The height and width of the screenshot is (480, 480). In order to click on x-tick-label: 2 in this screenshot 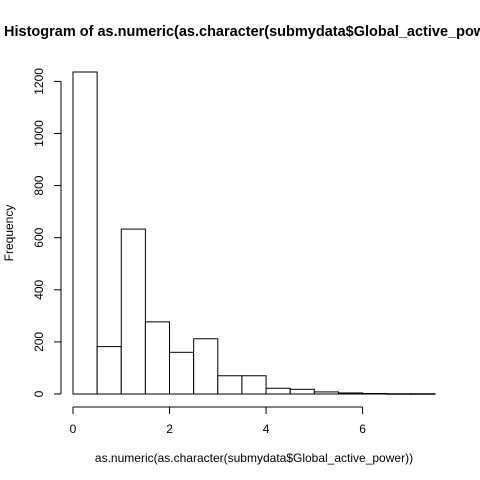, I will do `click(169, 429)`.